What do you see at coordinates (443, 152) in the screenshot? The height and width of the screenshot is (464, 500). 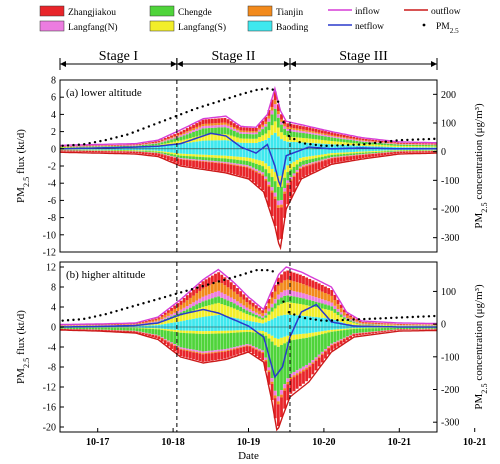 I see `y2tick-label: 0` at bounding box center [443, 152].